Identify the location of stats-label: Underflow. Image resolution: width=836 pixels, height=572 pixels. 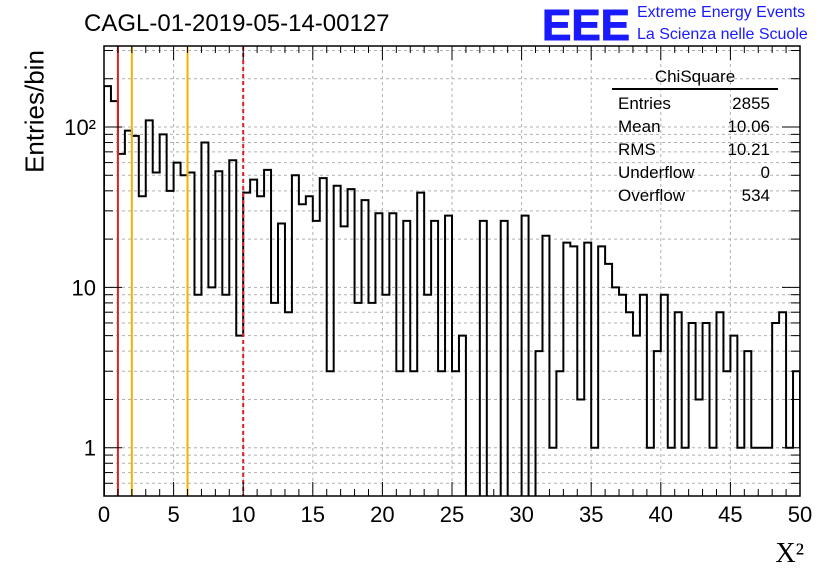
(656, 172).